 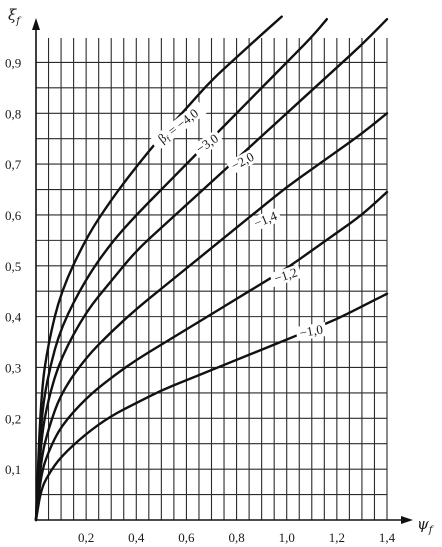 I want to click on x-tick-label: 0,6, so click(x=186, y=537).